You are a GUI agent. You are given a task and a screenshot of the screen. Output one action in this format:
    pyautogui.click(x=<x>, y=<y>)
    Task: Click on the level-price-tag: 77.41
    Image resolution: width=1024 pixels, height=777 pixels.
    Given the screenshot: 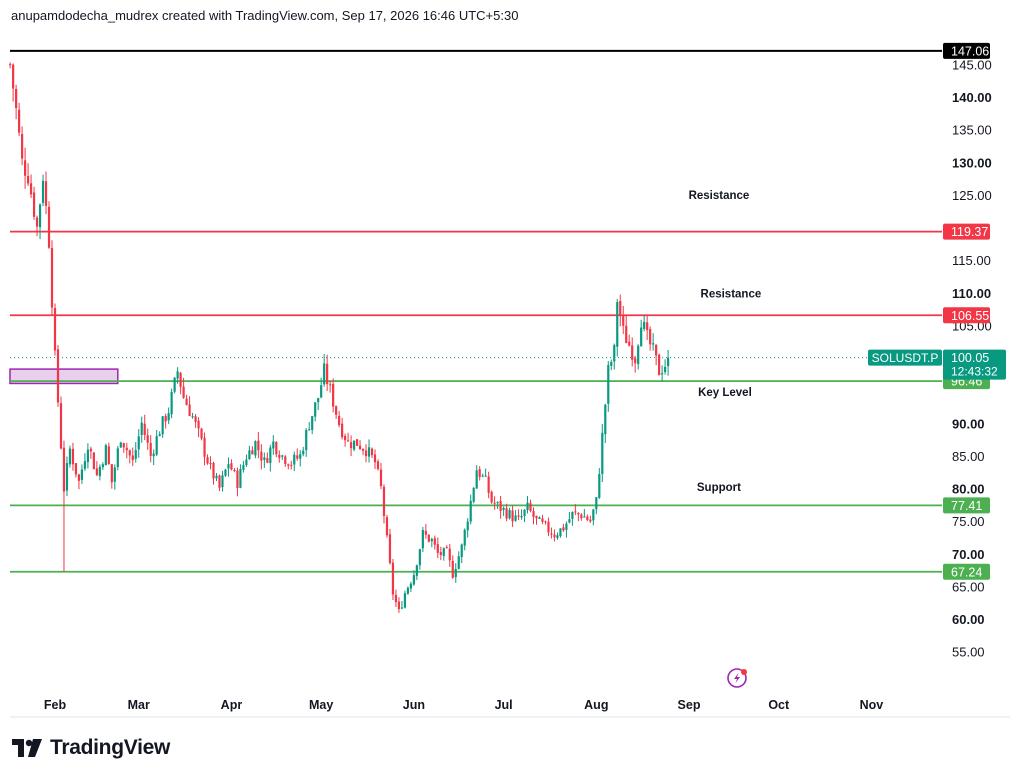 What is the action you would take?
    pyautogui.click(x=966, y=505)
    